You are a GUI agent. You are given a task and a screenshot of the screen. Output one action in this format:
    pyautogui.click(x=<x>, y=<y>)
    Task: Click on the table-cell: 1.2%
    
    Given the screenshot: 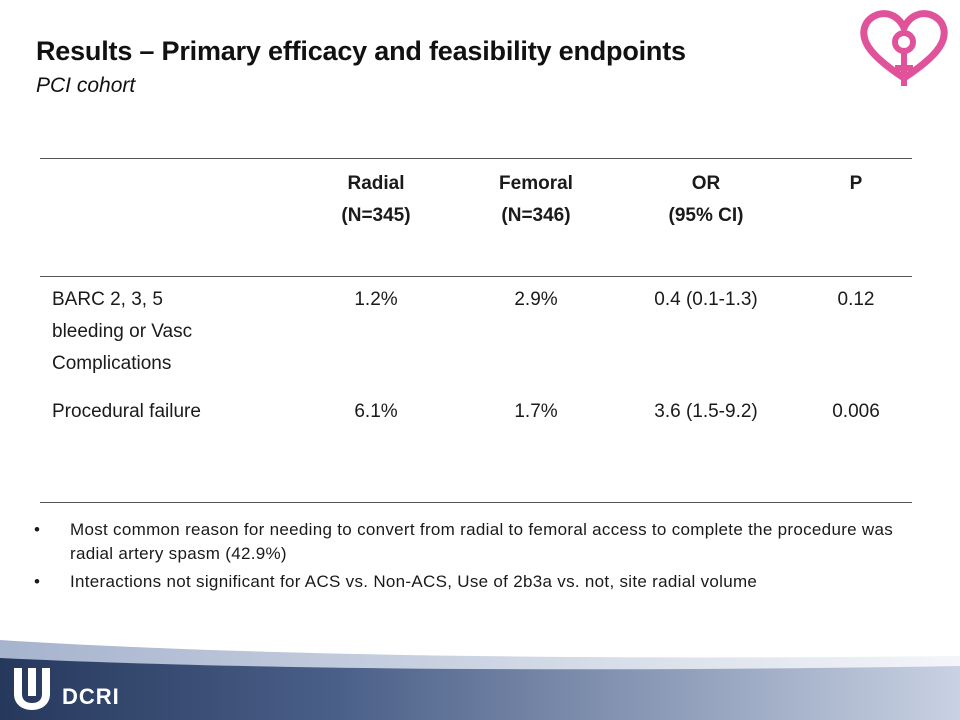 What is the action you would take?
    pyautogui.click(x=376, y=299)
    